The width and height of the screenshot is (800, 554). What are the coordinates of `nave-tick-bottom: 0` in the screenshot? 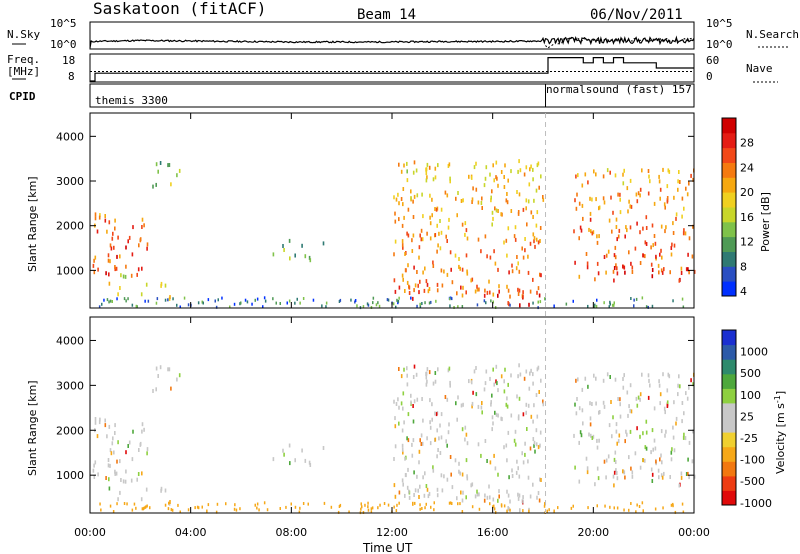 It's located at (709, 76).